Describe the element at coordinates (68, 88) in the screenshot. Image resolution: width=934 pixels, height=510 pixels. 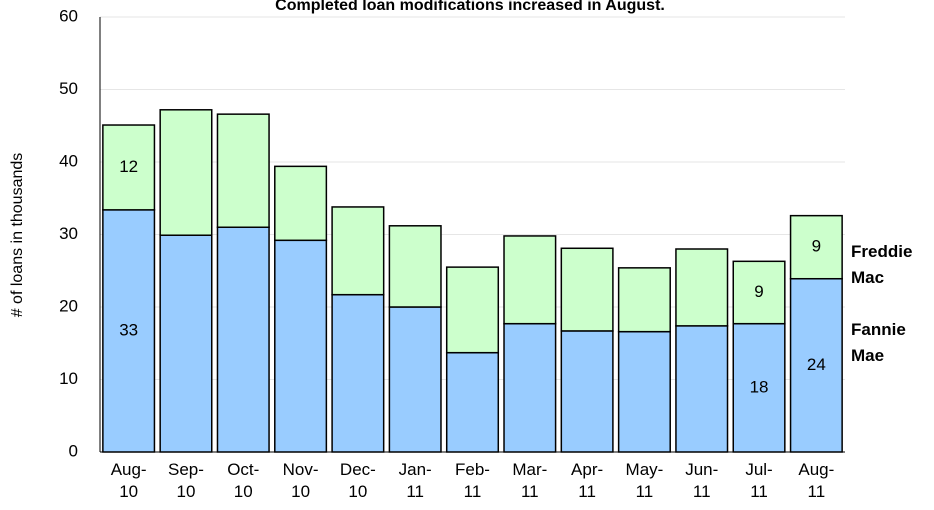
I see `y-tick-label: 50` at that location.